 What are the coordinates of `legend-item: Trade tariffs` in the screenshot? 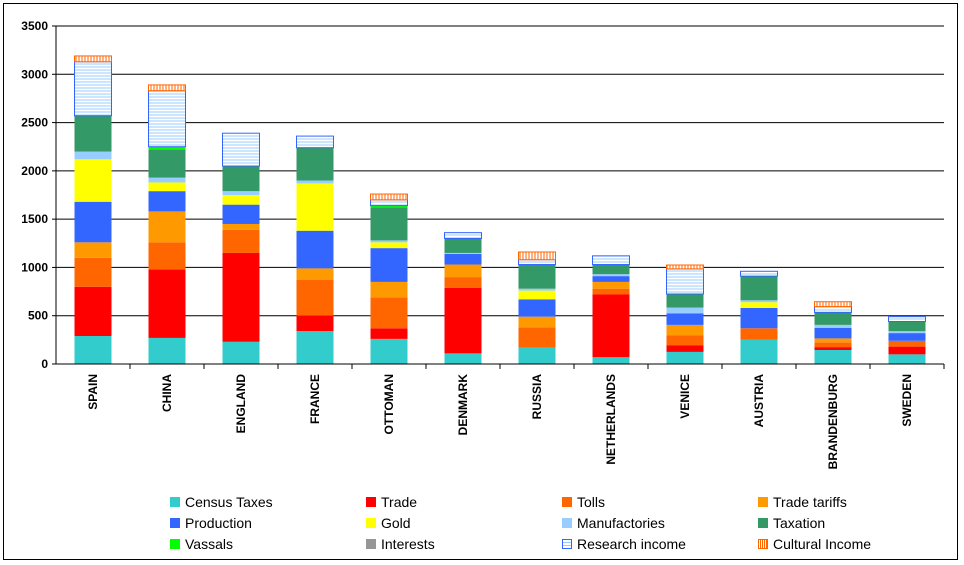 It's located at (802, 502).